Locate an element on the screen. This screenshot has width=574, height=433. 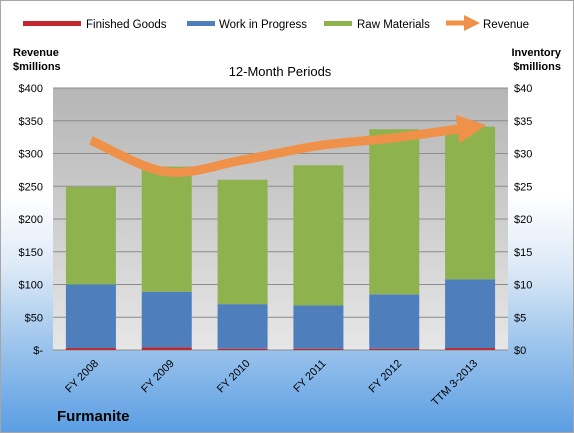
right-tick-label: $20 is located at coordinates (523, 220).